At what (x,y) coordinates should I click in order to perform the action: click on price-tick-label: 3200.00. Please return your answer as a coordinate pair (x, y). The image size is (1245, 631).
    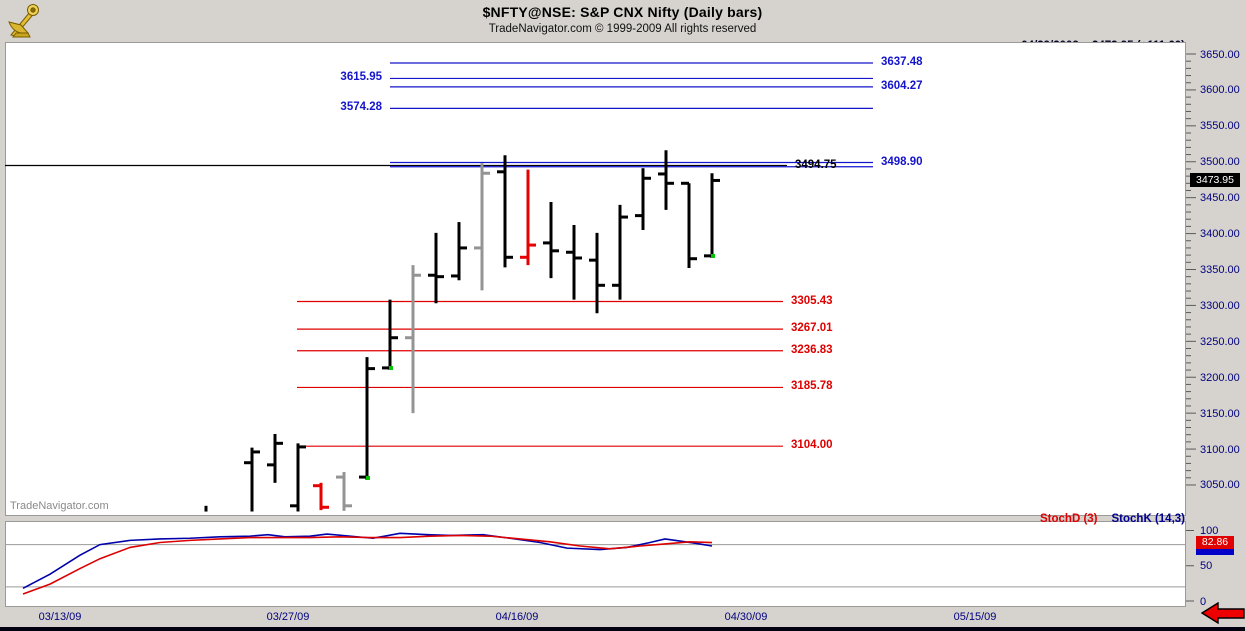
    Looking at the image, I should click on (1220, 377).